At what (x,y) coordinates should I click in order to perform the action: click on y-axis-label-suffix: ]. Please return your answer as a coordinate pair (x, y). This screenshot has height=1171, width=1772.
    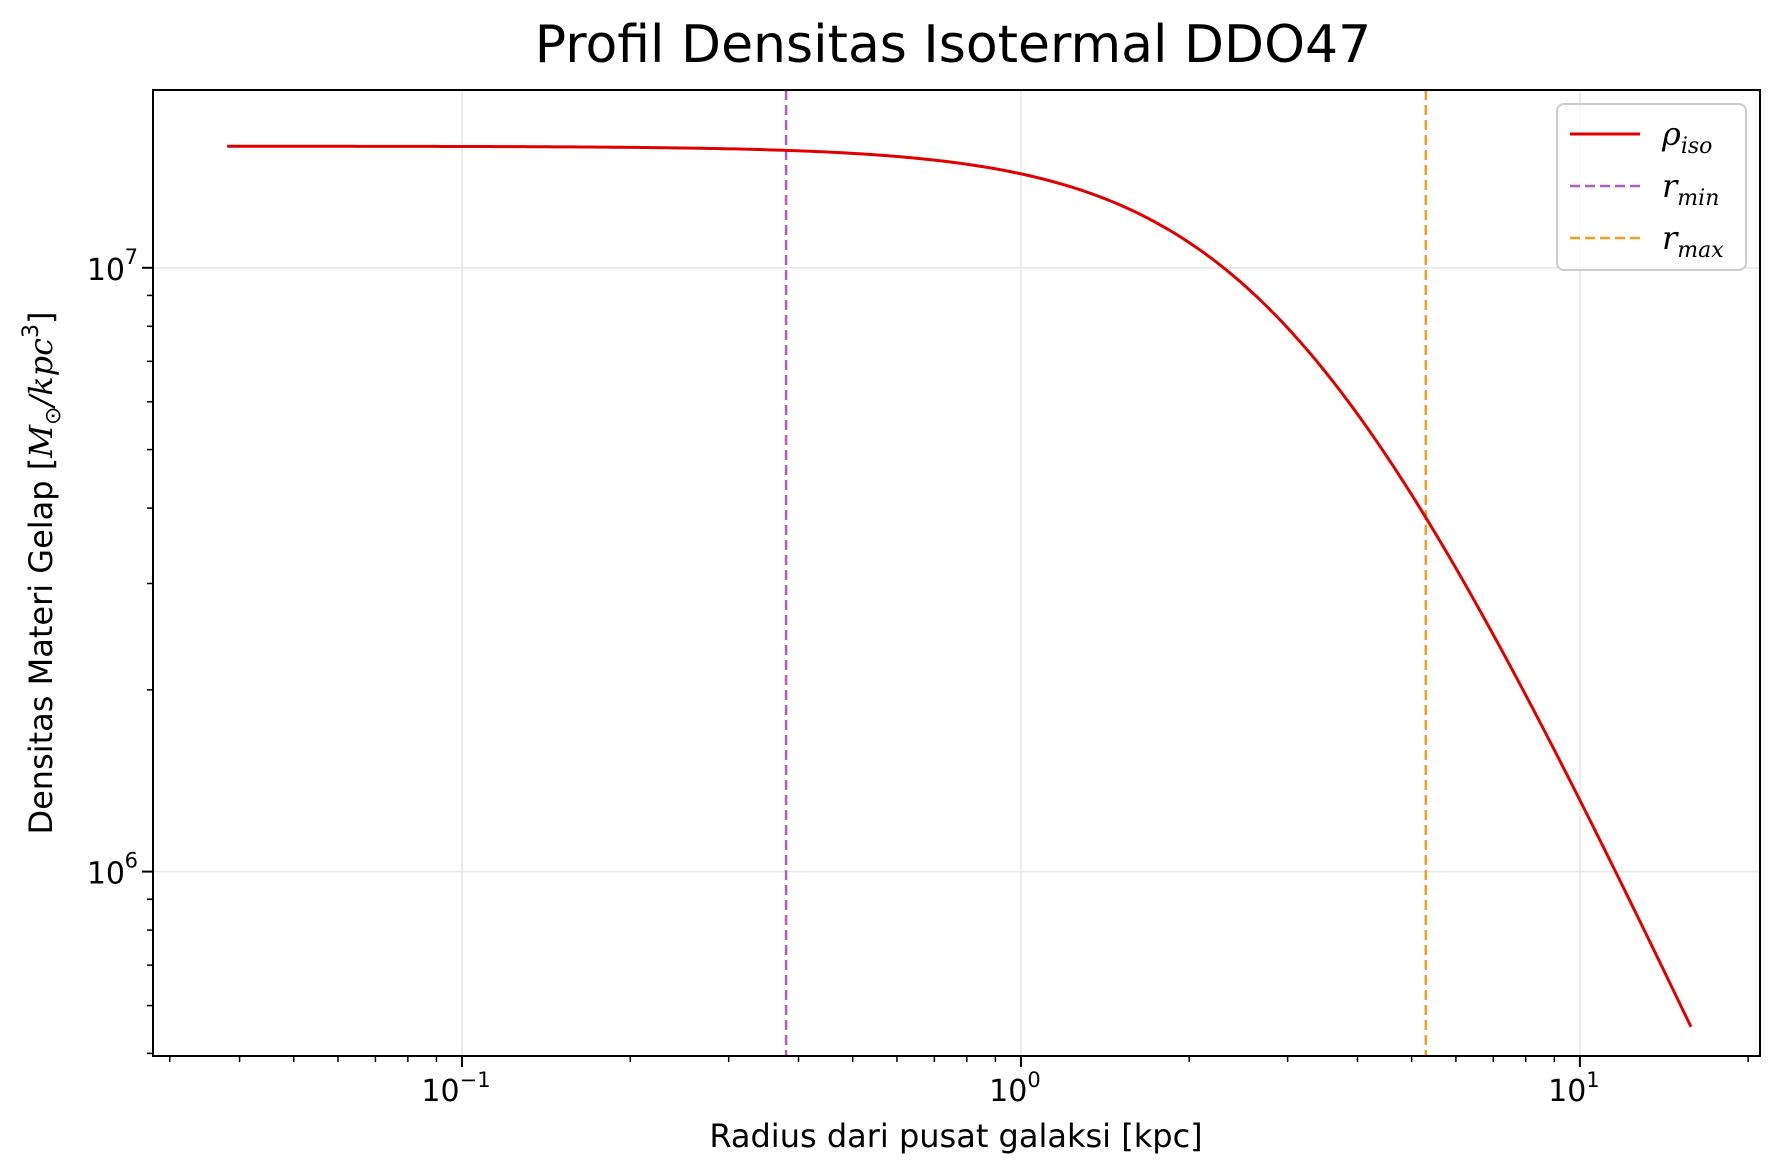
    Looking at the image, I should click on (41, 317).